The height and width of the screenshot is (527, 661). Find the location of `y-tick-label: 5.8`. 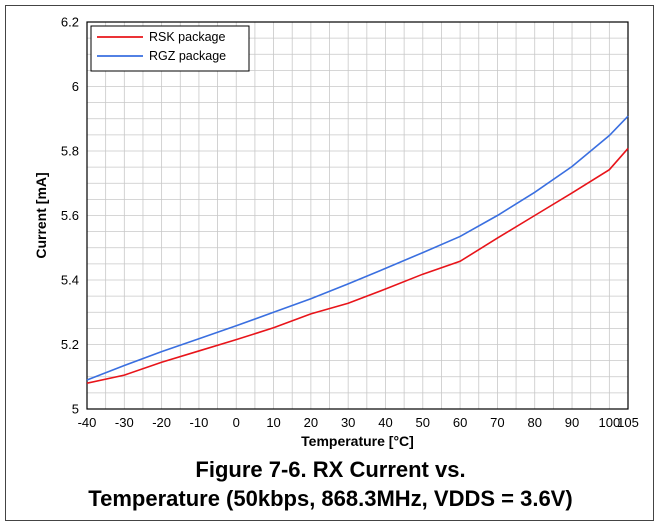

y-tick-label: 5.8 is located at coordinates (70, 151).